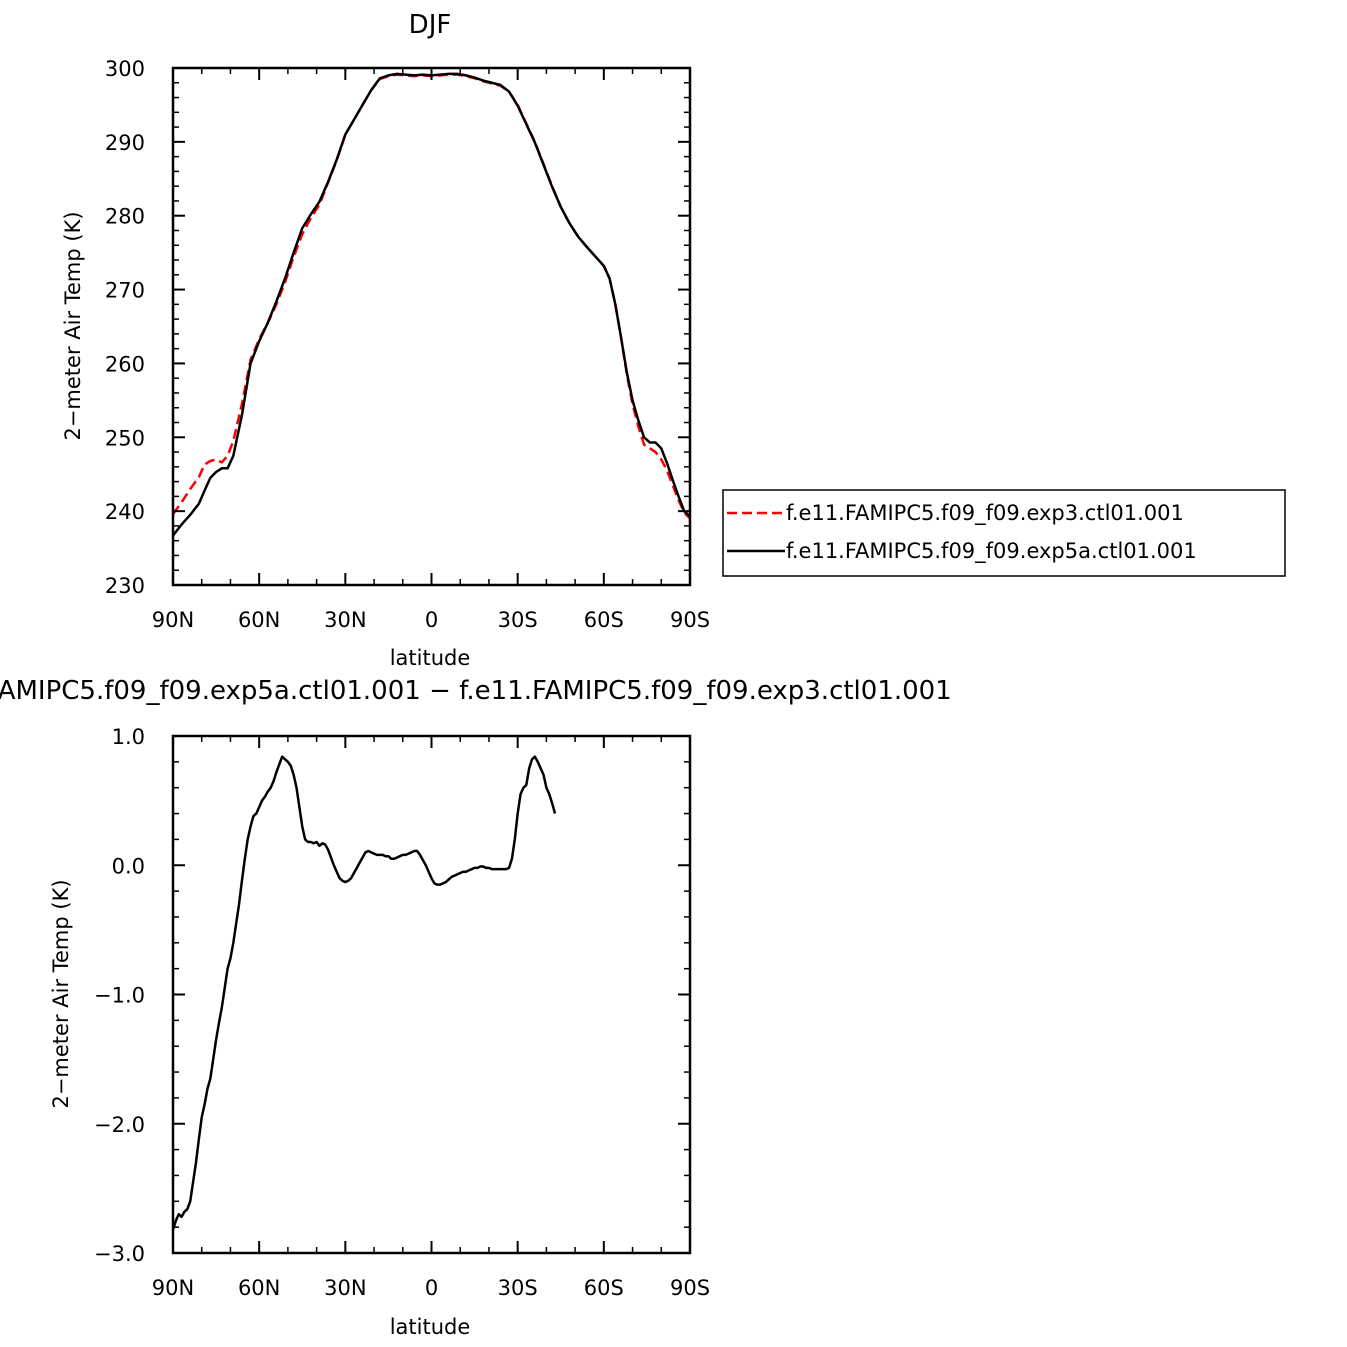  I want to click on bottom-series-group, so click(364, 993).